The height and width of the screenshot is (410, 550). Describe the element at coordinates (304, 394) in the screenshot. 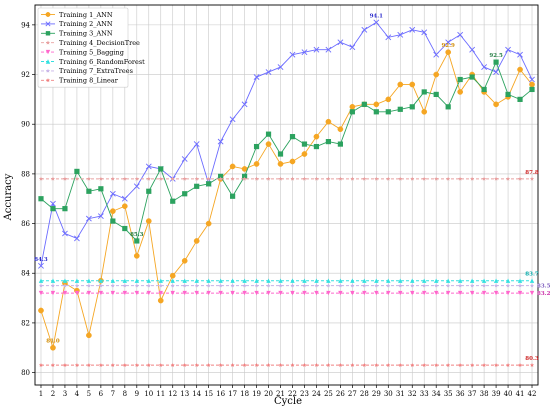

I see `x-tick-label: 23` at that location.